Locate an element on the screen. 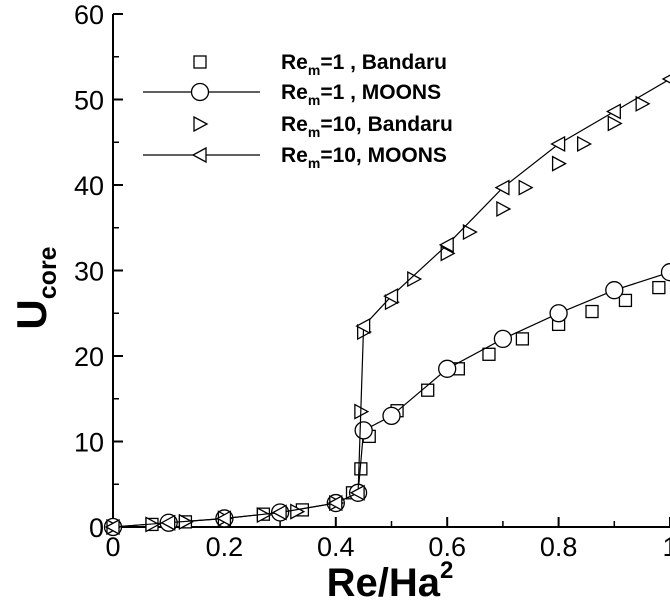  y-tick-label: 0 is located at coordinates (96, 528).